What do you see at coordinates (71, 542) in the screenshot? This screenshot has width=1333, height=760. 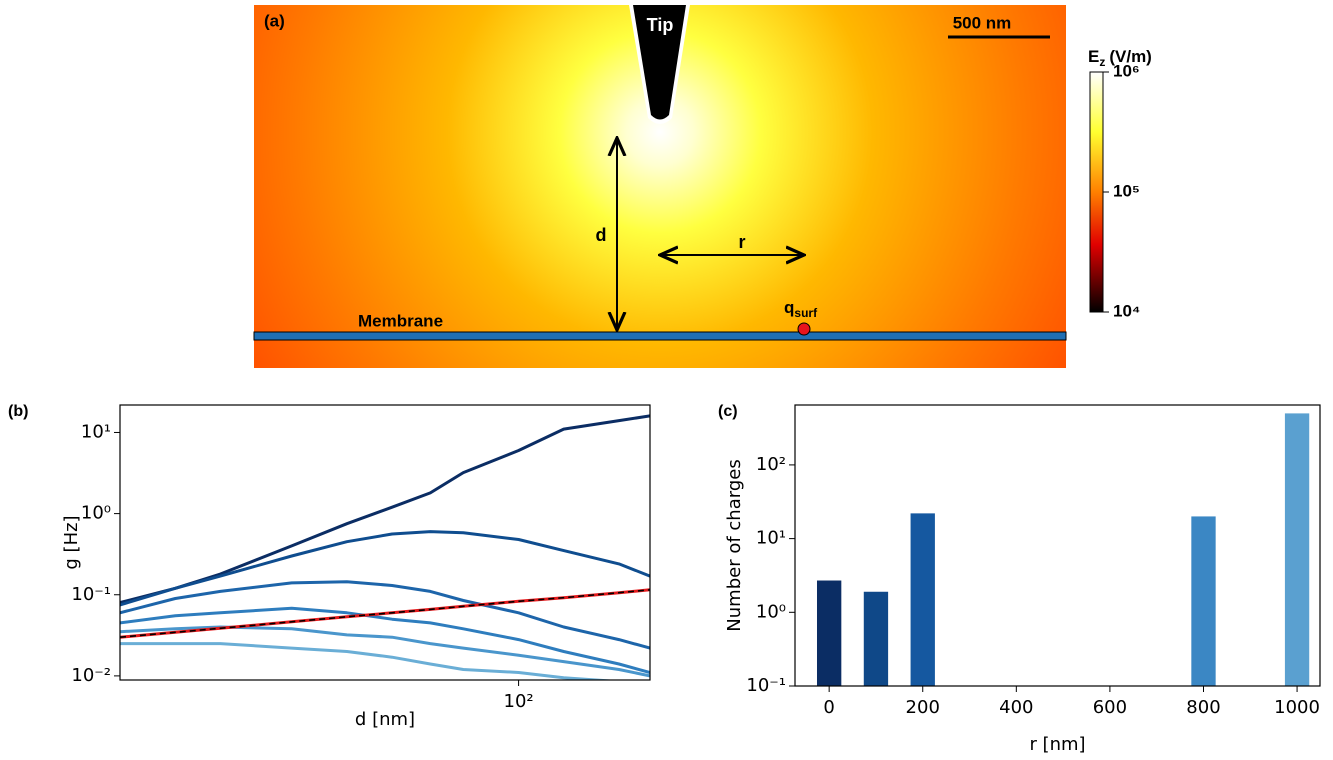 I see `y-axis-label: g [Hz]` at bounding box center [71, 542].